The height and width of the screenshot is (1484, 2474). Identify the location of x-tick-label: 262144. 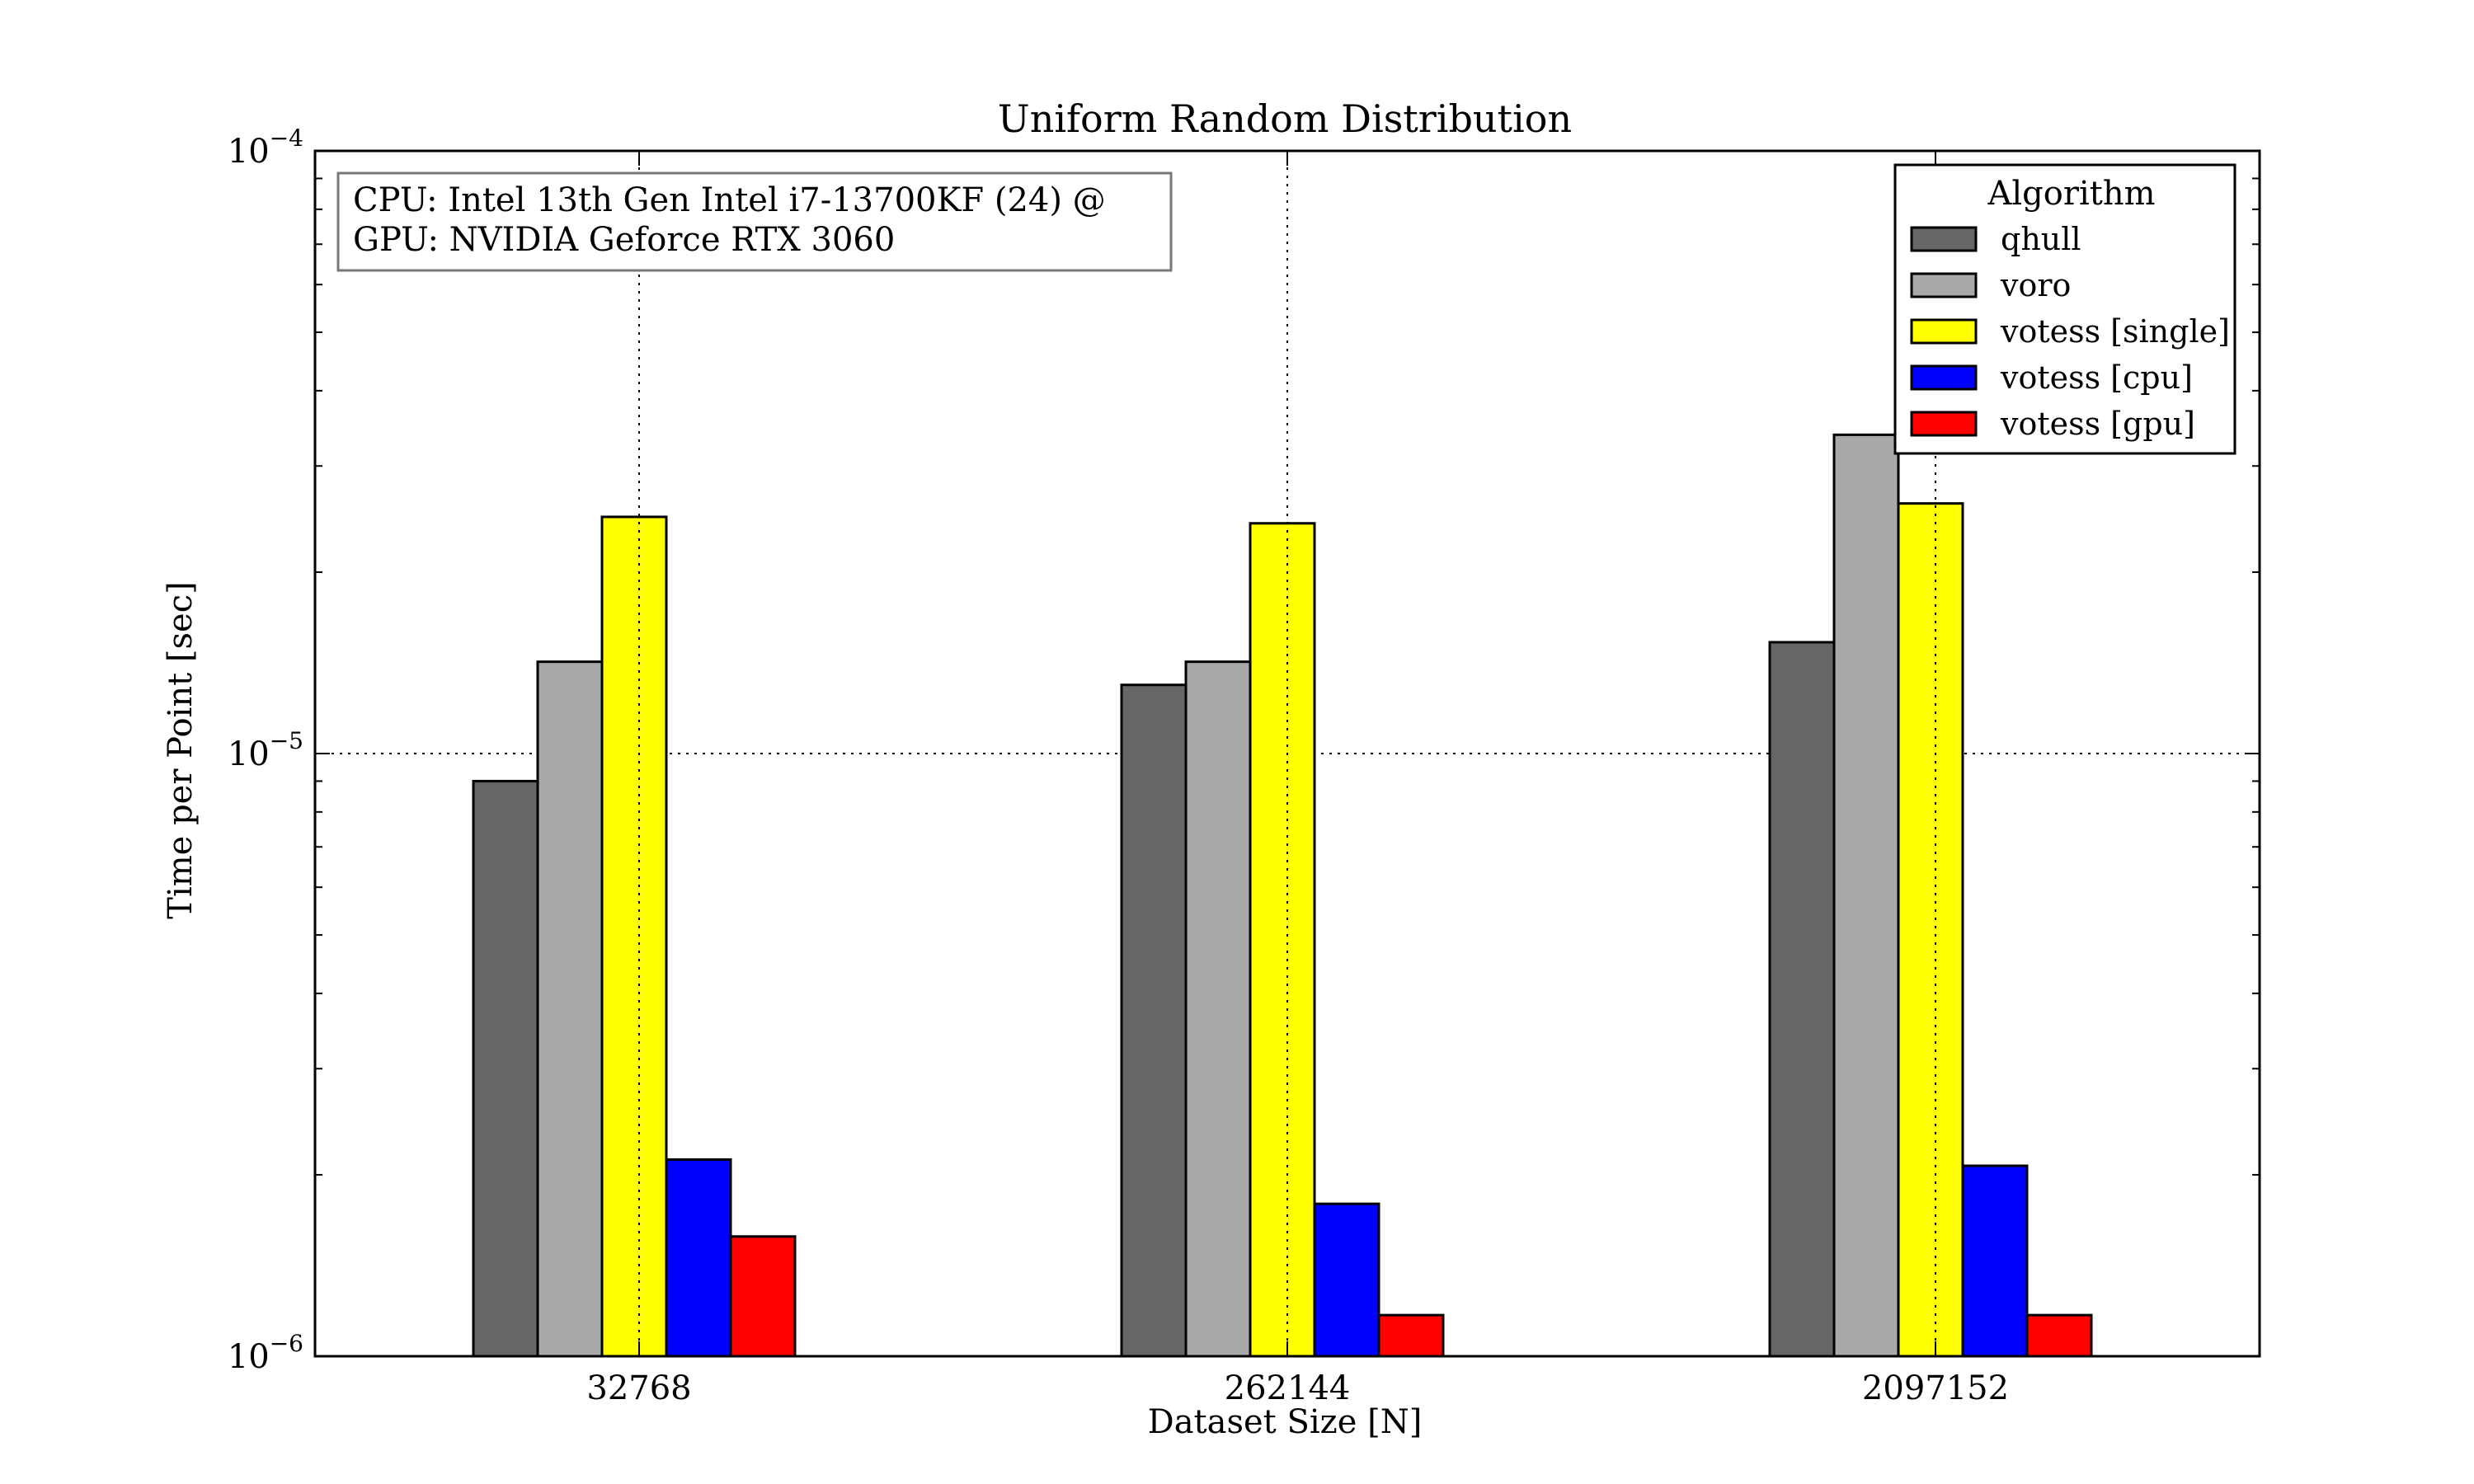
(1288, 1388).